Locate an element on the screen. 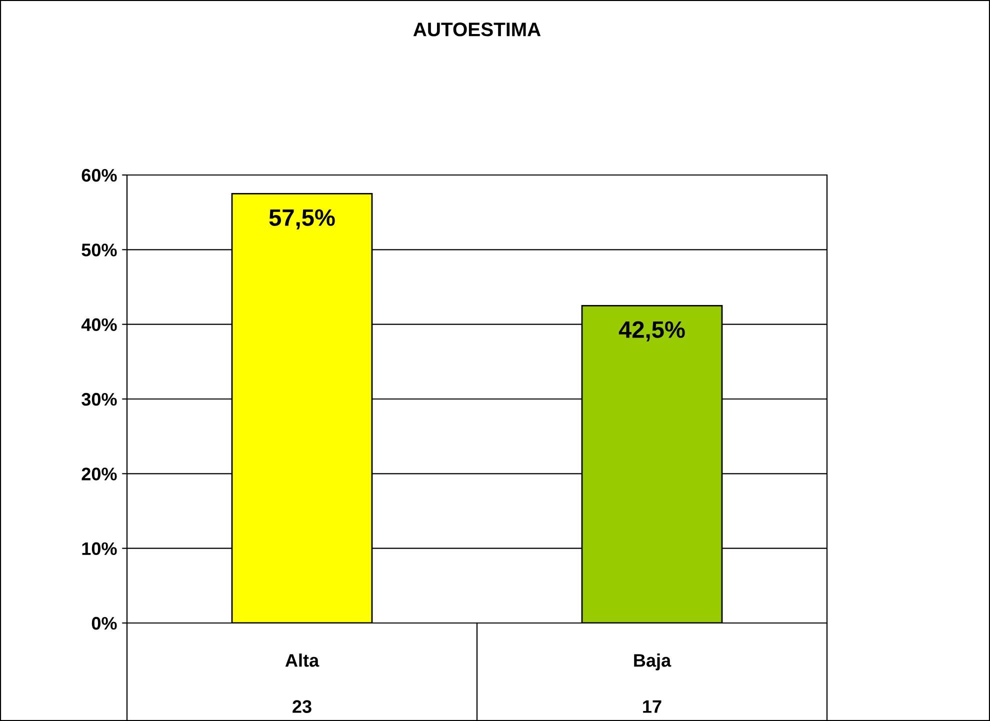 This screenshot has height=721, width=990. data-label: 57,5% is located at coordinates (302, 219).